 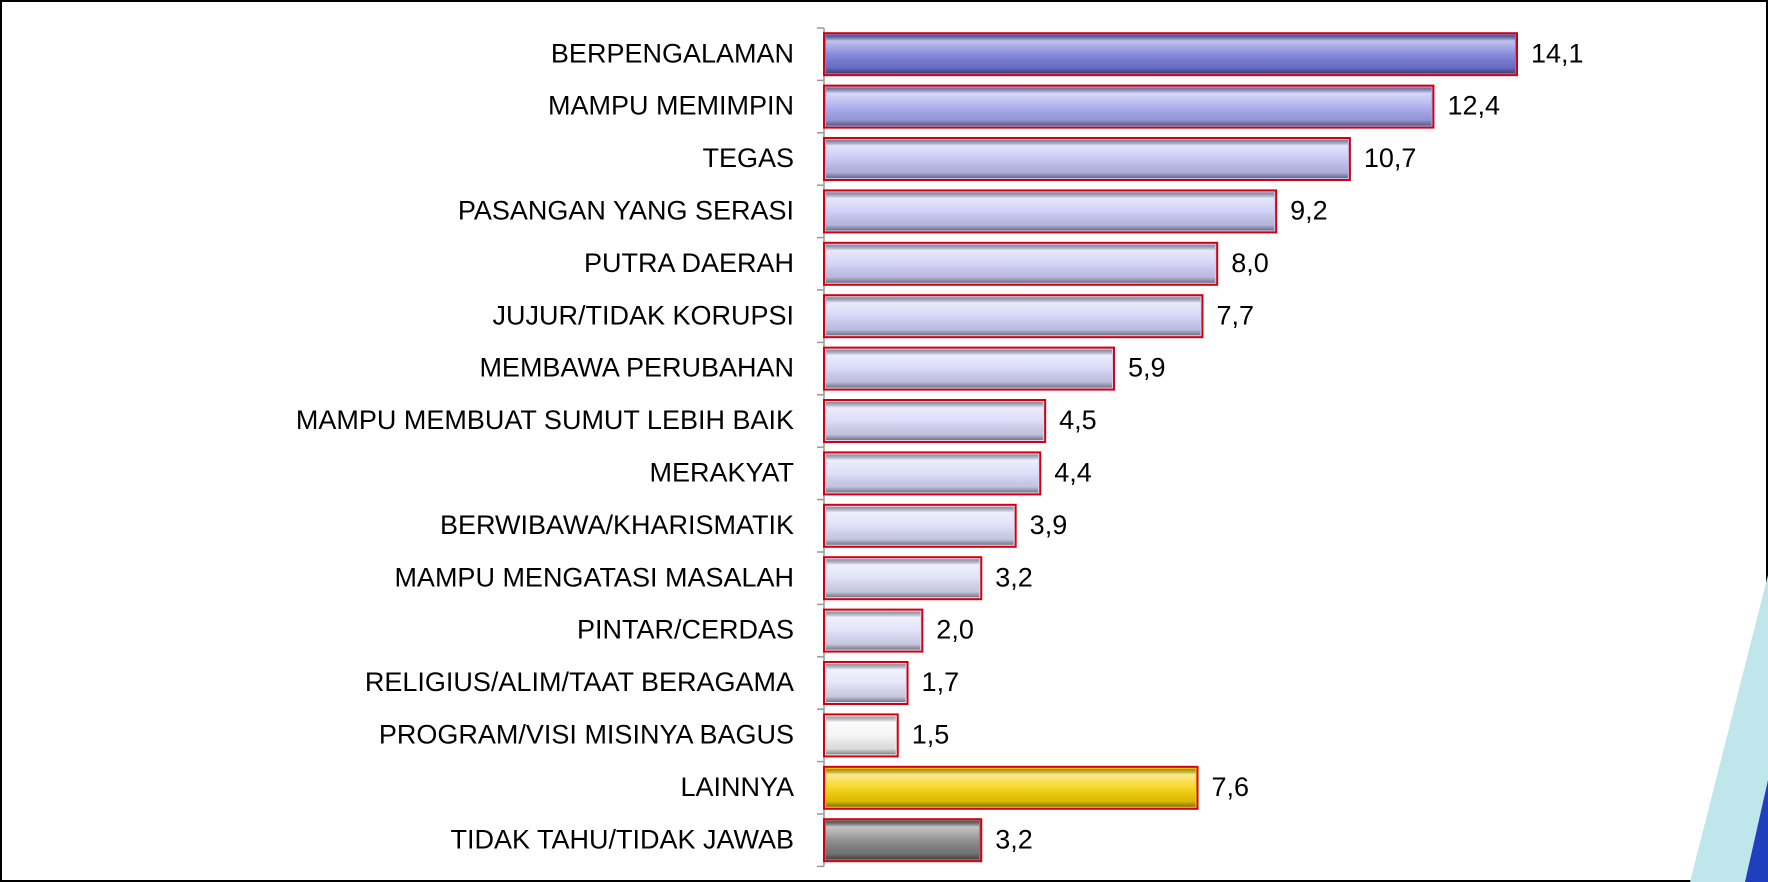 What do you see at coordinates (1250, 263) in the screenshot?
I see `data-label: 8,0` at bounding box center [1250, 263].